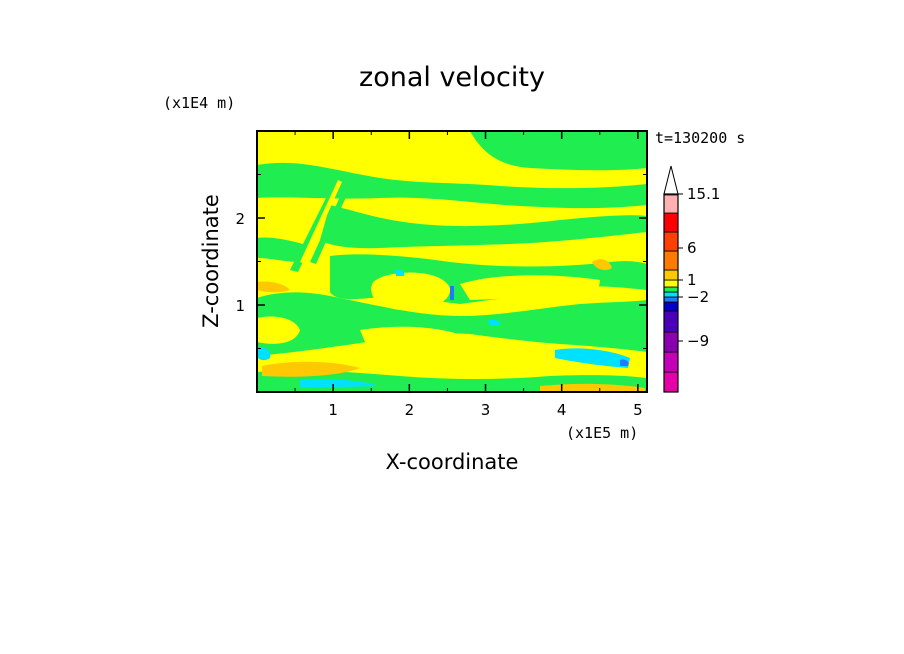 Image resolution: width=904 pixels, height=654 pixels. I want to click on colorbar-label: 1, so click(692, 280).